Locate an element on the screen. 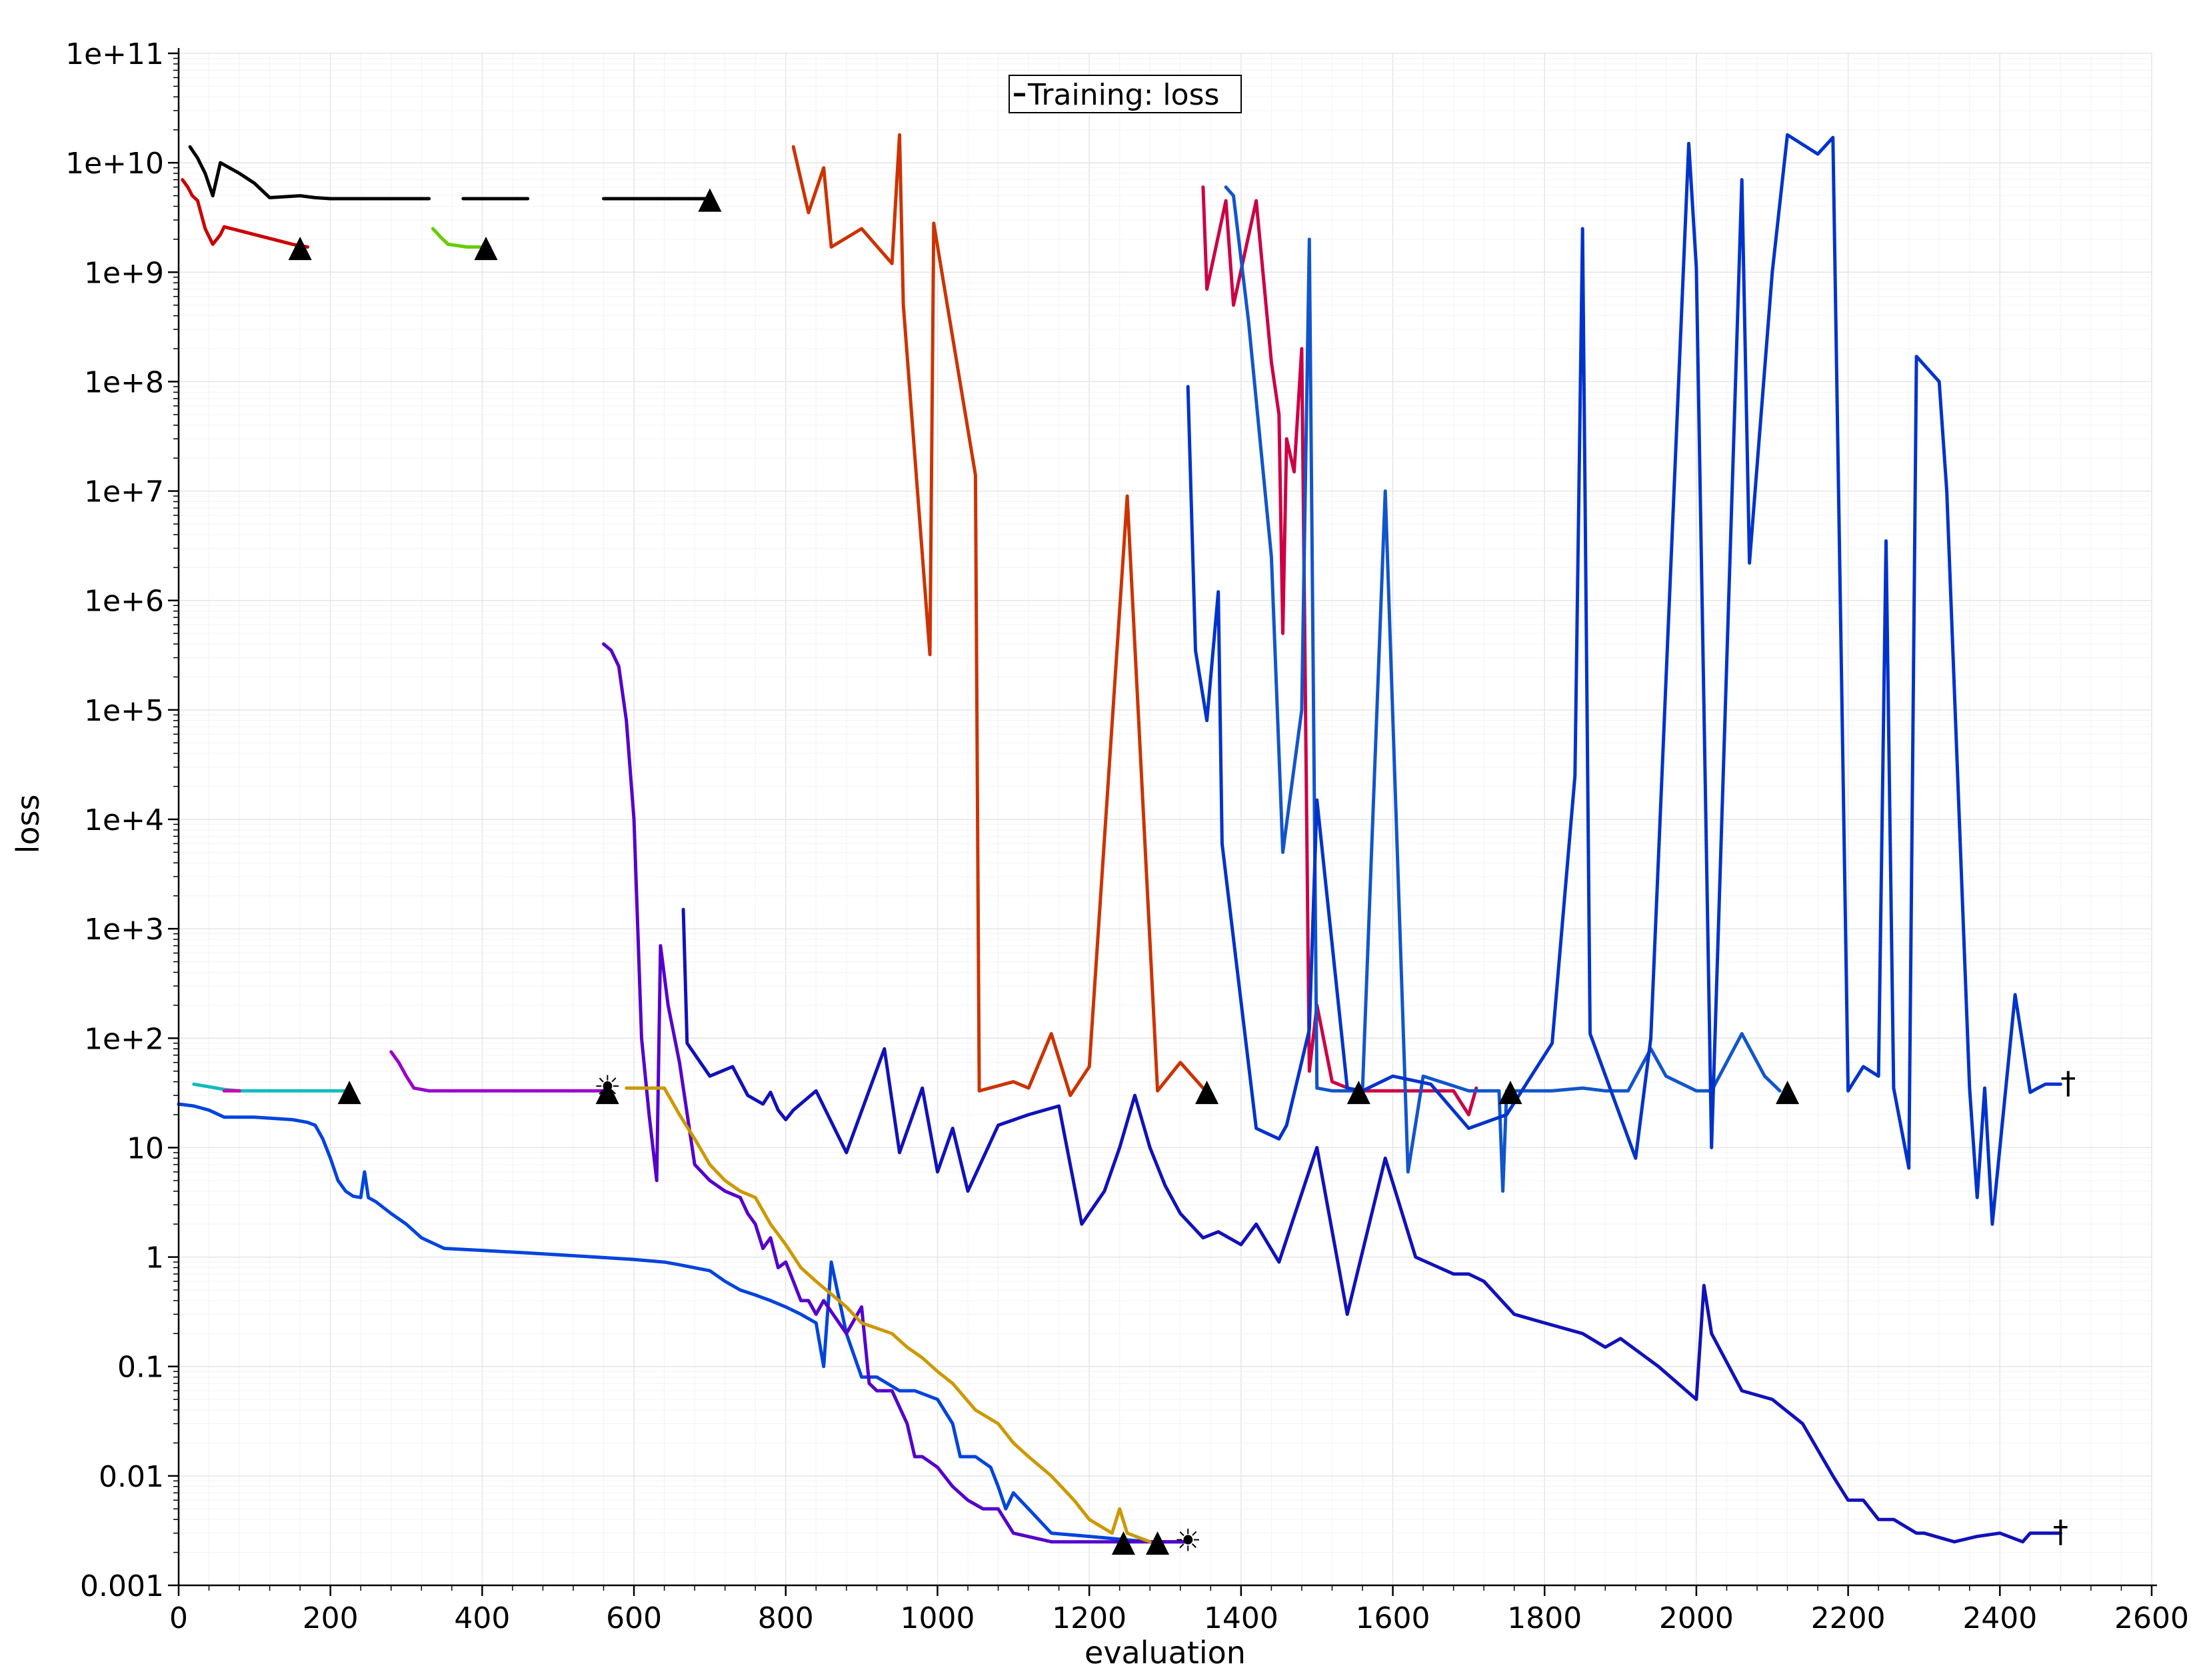 Image resolution: width=2197 pixels, height=1680 pixels. x-tick-label: 2200 is located at coordinates (1848, 1618).